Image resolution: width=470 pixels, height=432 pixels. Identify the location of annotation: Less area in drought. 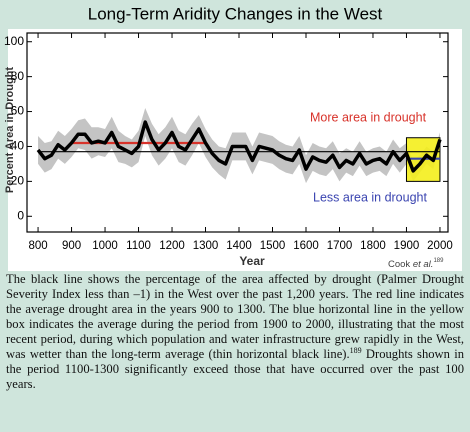
(370, 197).